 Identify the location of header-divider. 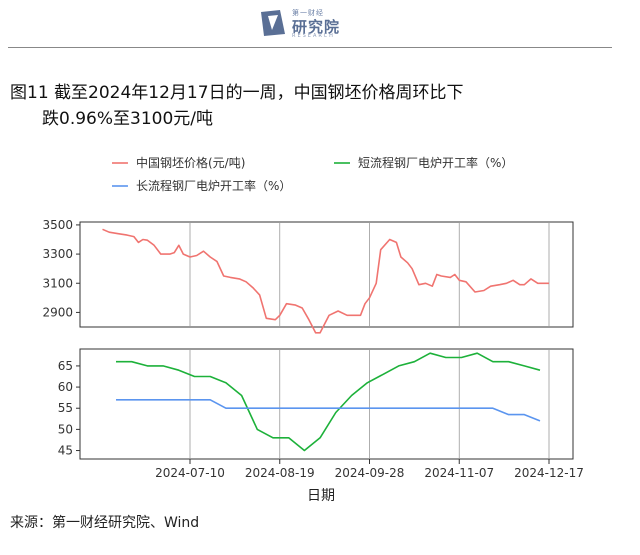
(310, 47).